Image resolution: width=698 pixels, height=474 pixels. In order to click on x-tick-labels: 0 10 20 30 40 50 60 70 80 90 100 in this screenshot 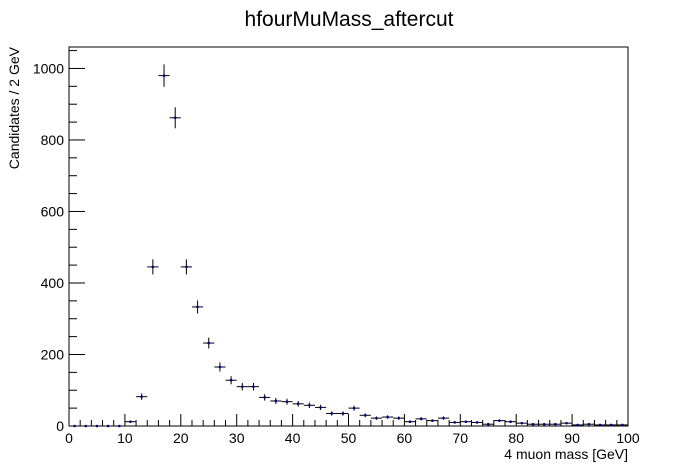, I will do `click(352, 438)`.